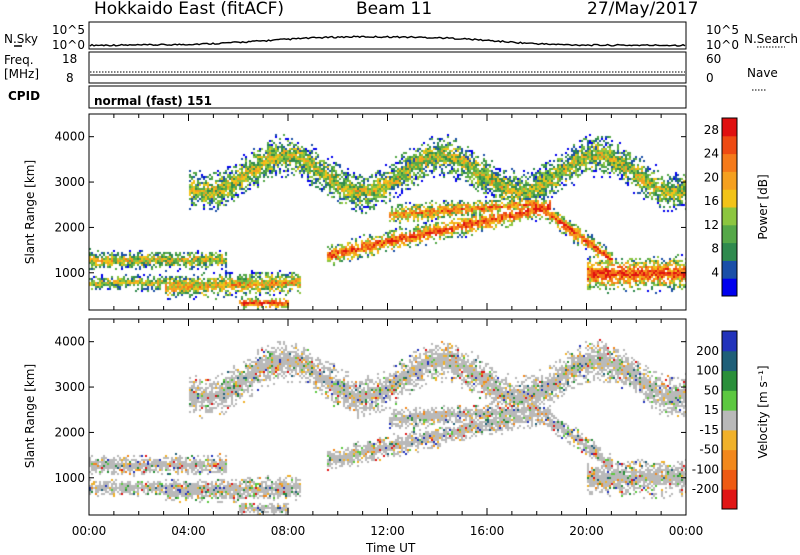 This screenshot has width=800, height=555. Describe the element at coordinates (711, 410) in the screenshot. I see `colorbar-tick-1-3: 15` at that location.